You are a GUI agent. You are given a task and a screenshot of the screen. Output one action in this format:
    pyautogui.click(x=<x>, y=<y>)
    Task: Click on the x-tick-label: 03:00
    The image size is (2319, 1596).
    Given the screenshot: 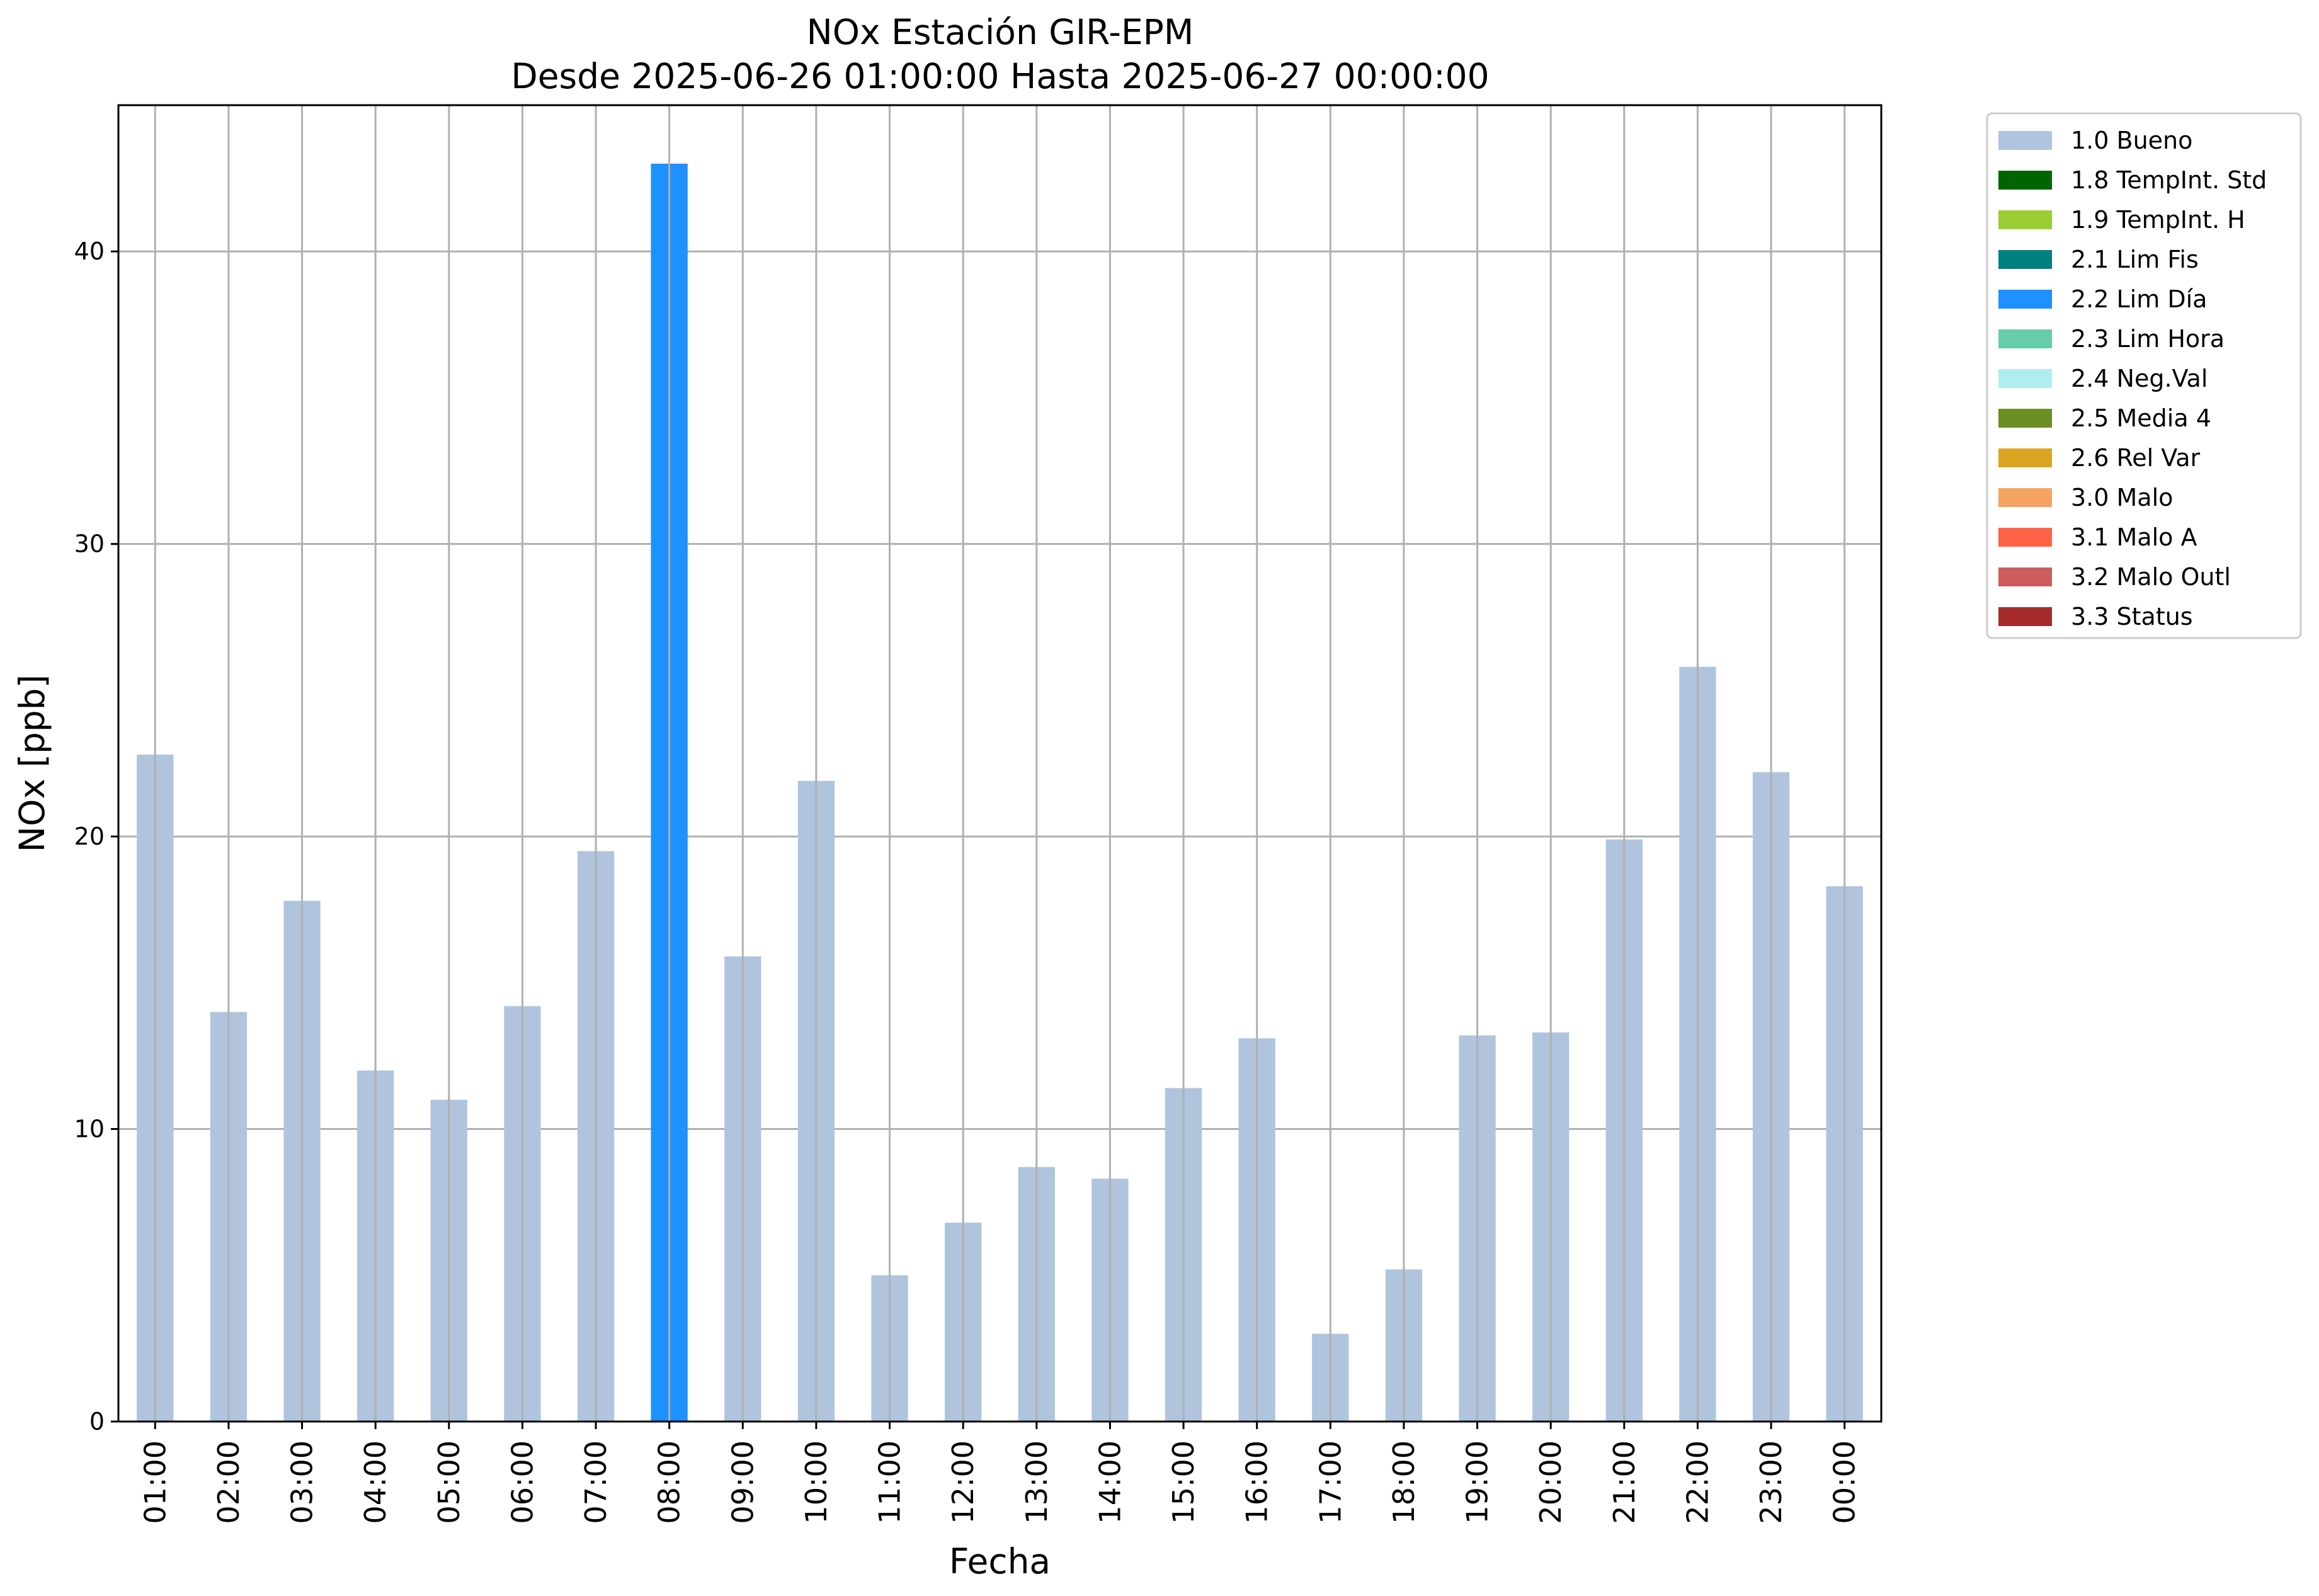 What is the action you would take?
    pyautogui.click(x=302, y=1482)
    